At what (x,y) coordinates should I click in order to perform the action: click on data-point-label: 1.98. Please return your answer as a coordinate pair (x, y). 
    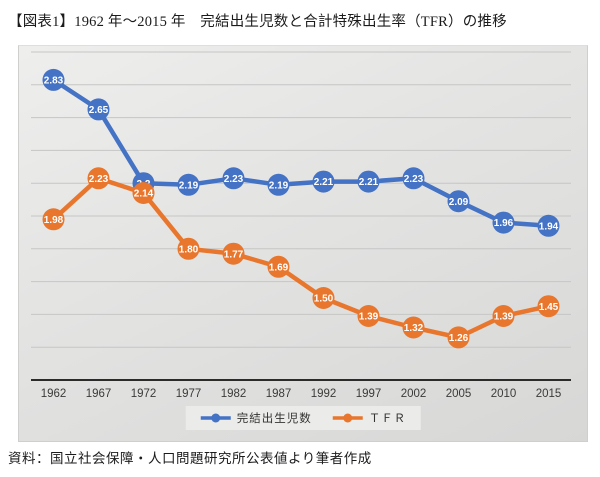
    Looking at the image, I should click on (54, 220).